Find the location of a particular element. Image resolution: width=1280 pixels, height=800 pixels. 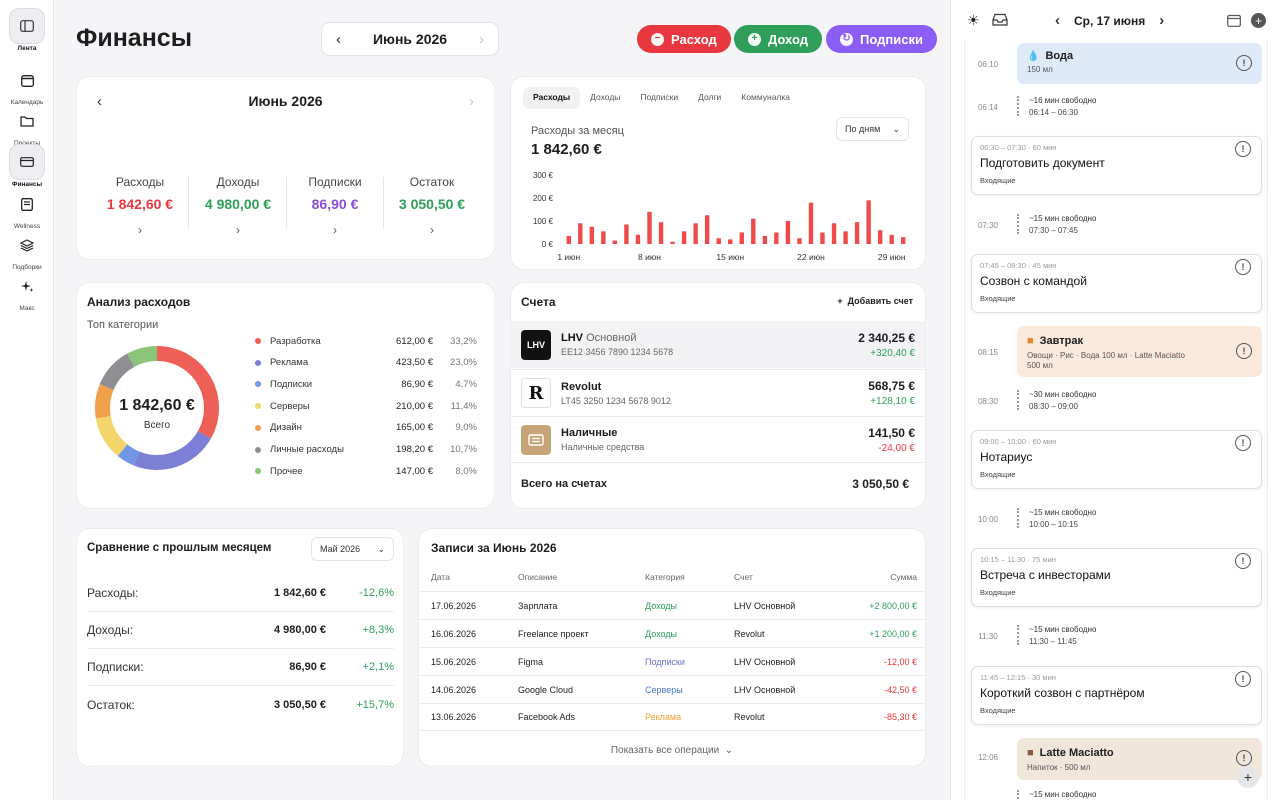

legend-item: Личные расходы 198,20 € 10,7% is located at coordinates (366, 450).